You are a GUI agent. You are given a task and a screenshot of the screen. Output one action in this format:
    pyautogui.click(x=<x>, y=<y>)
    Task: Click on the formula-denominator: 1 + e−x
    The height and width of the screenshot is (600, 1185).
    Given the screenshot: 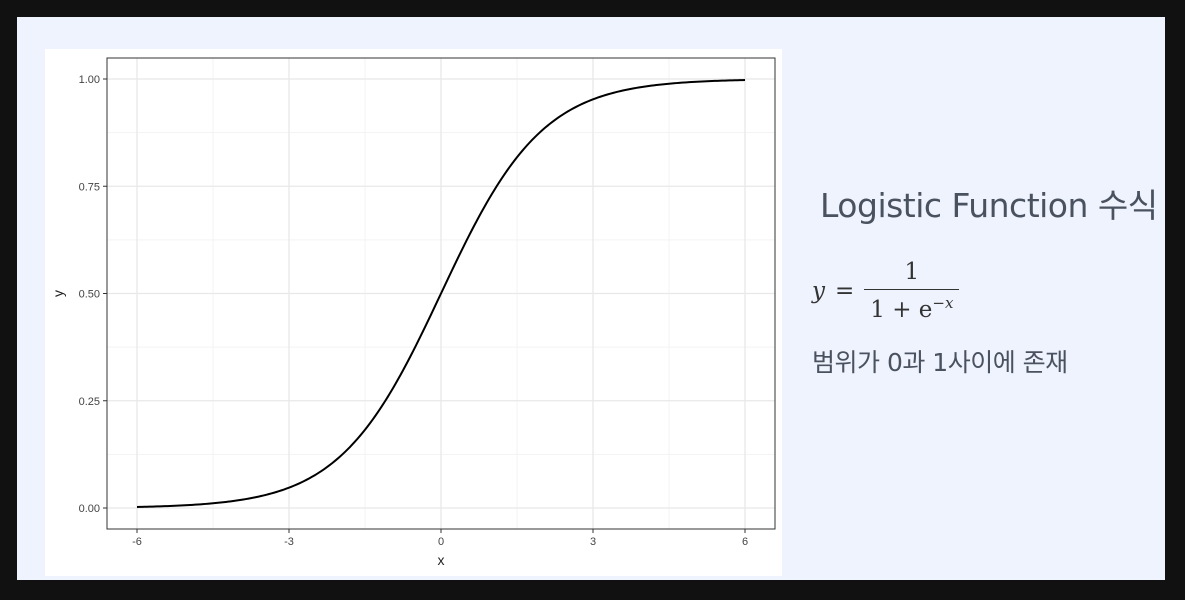 What is the action you would take?
    pyautogui.click(x=911, y=306)
    